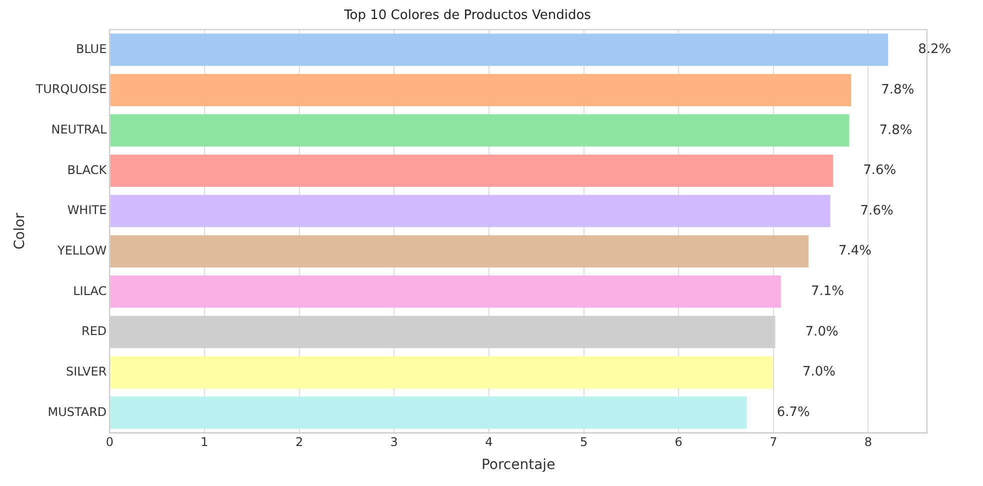 Image resolution: width=983 pixels, height=486 pixels. What do you see at coordinates (827, 292) in the screenshot?
I see `data-label: 7.1%` at bounding box center [827, 292].